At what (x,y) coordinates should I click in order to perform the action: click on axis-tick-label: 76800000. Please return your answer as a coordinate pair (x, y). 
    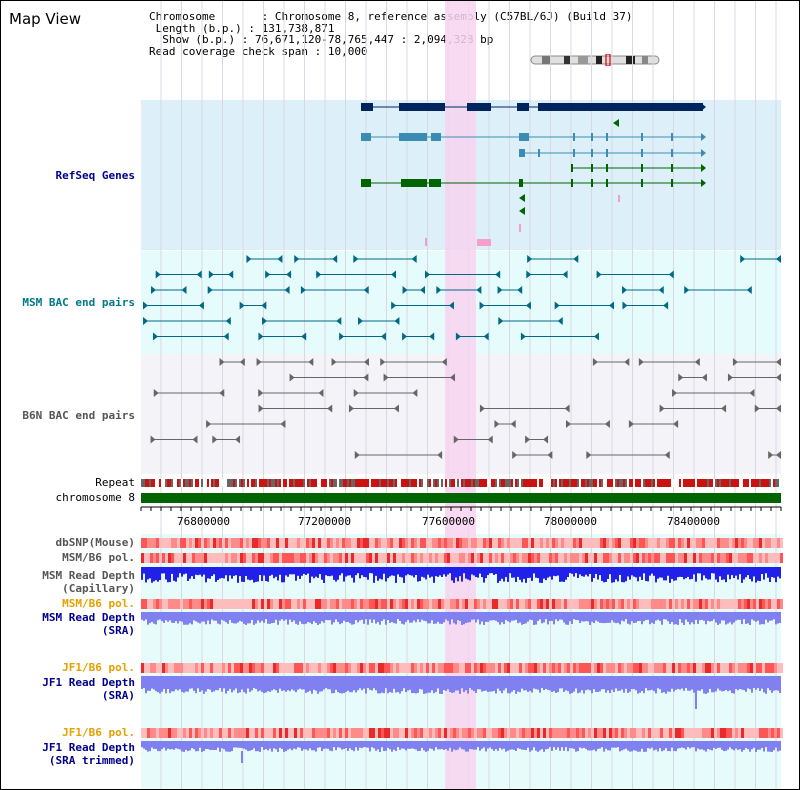
    Looking at the image, I should click on (203, 521).